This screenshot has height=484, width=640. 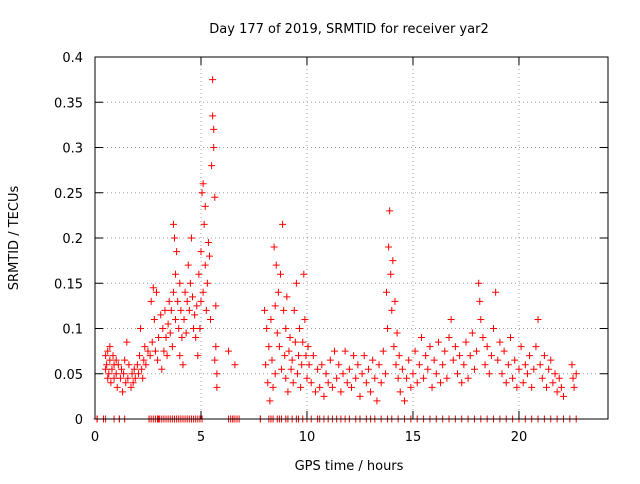 What do you see at coordinates (349, 466) in the screenshot?
I see `x-axis-label: GPS time / hours` at bounding box center [349, 466].